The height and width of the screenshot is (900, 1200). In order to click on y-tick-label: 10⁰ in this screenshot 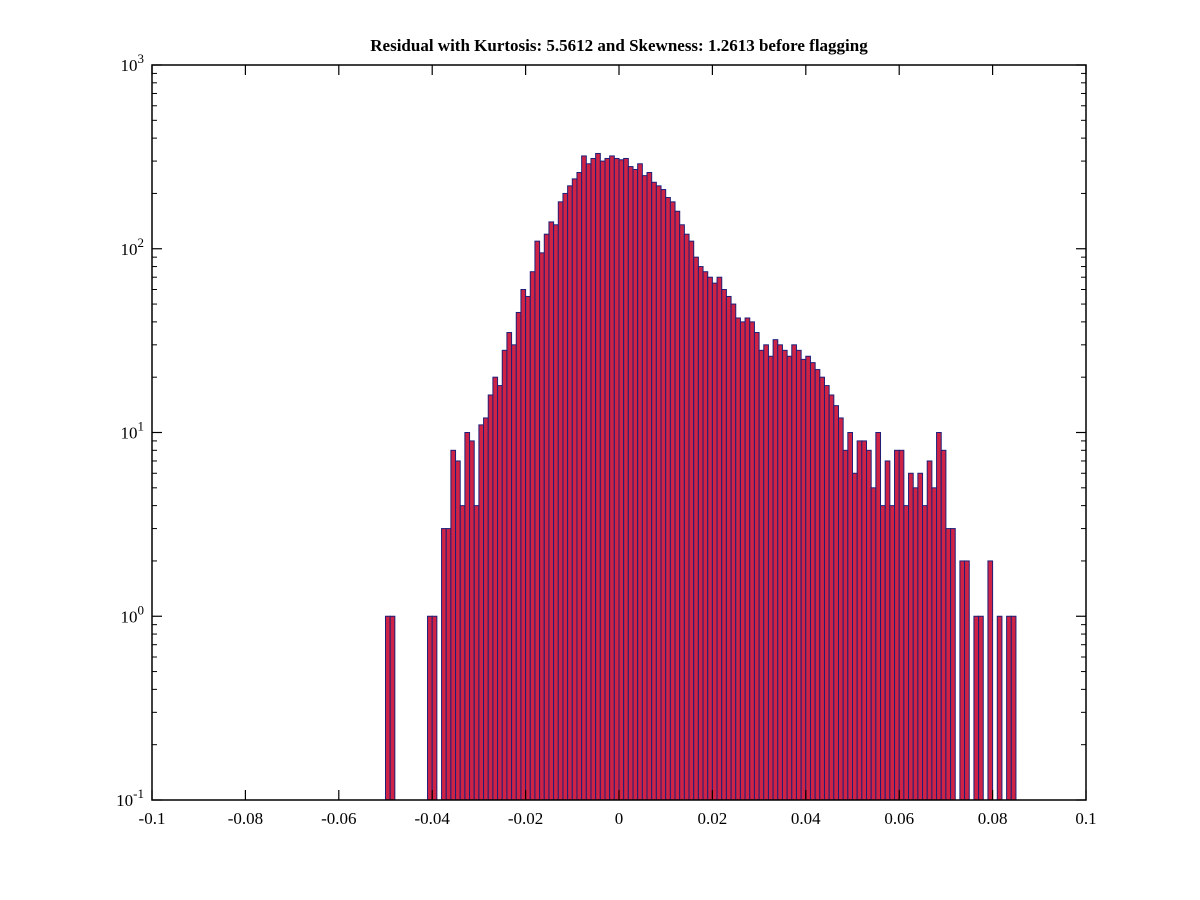, I will do `click(133, 614)`.